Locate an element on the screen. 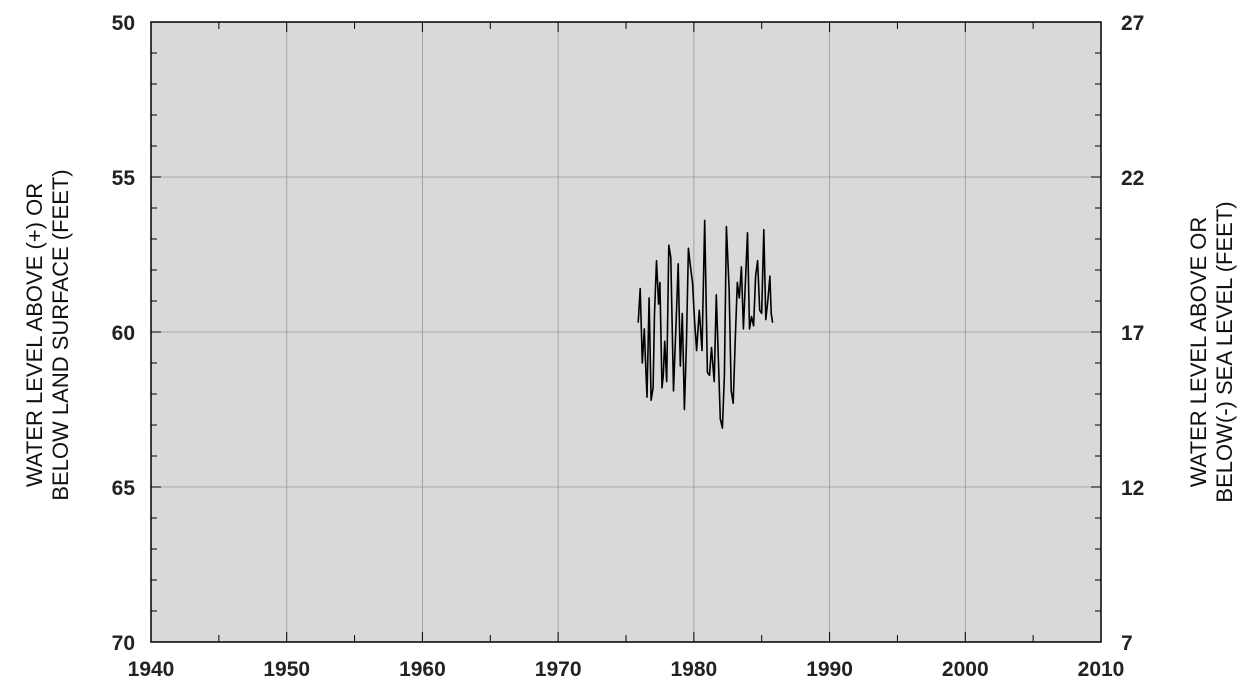 The width and height of the screenshot is (1249, 692). x-tick-label: 1940 is located at coordinates (151, 669).